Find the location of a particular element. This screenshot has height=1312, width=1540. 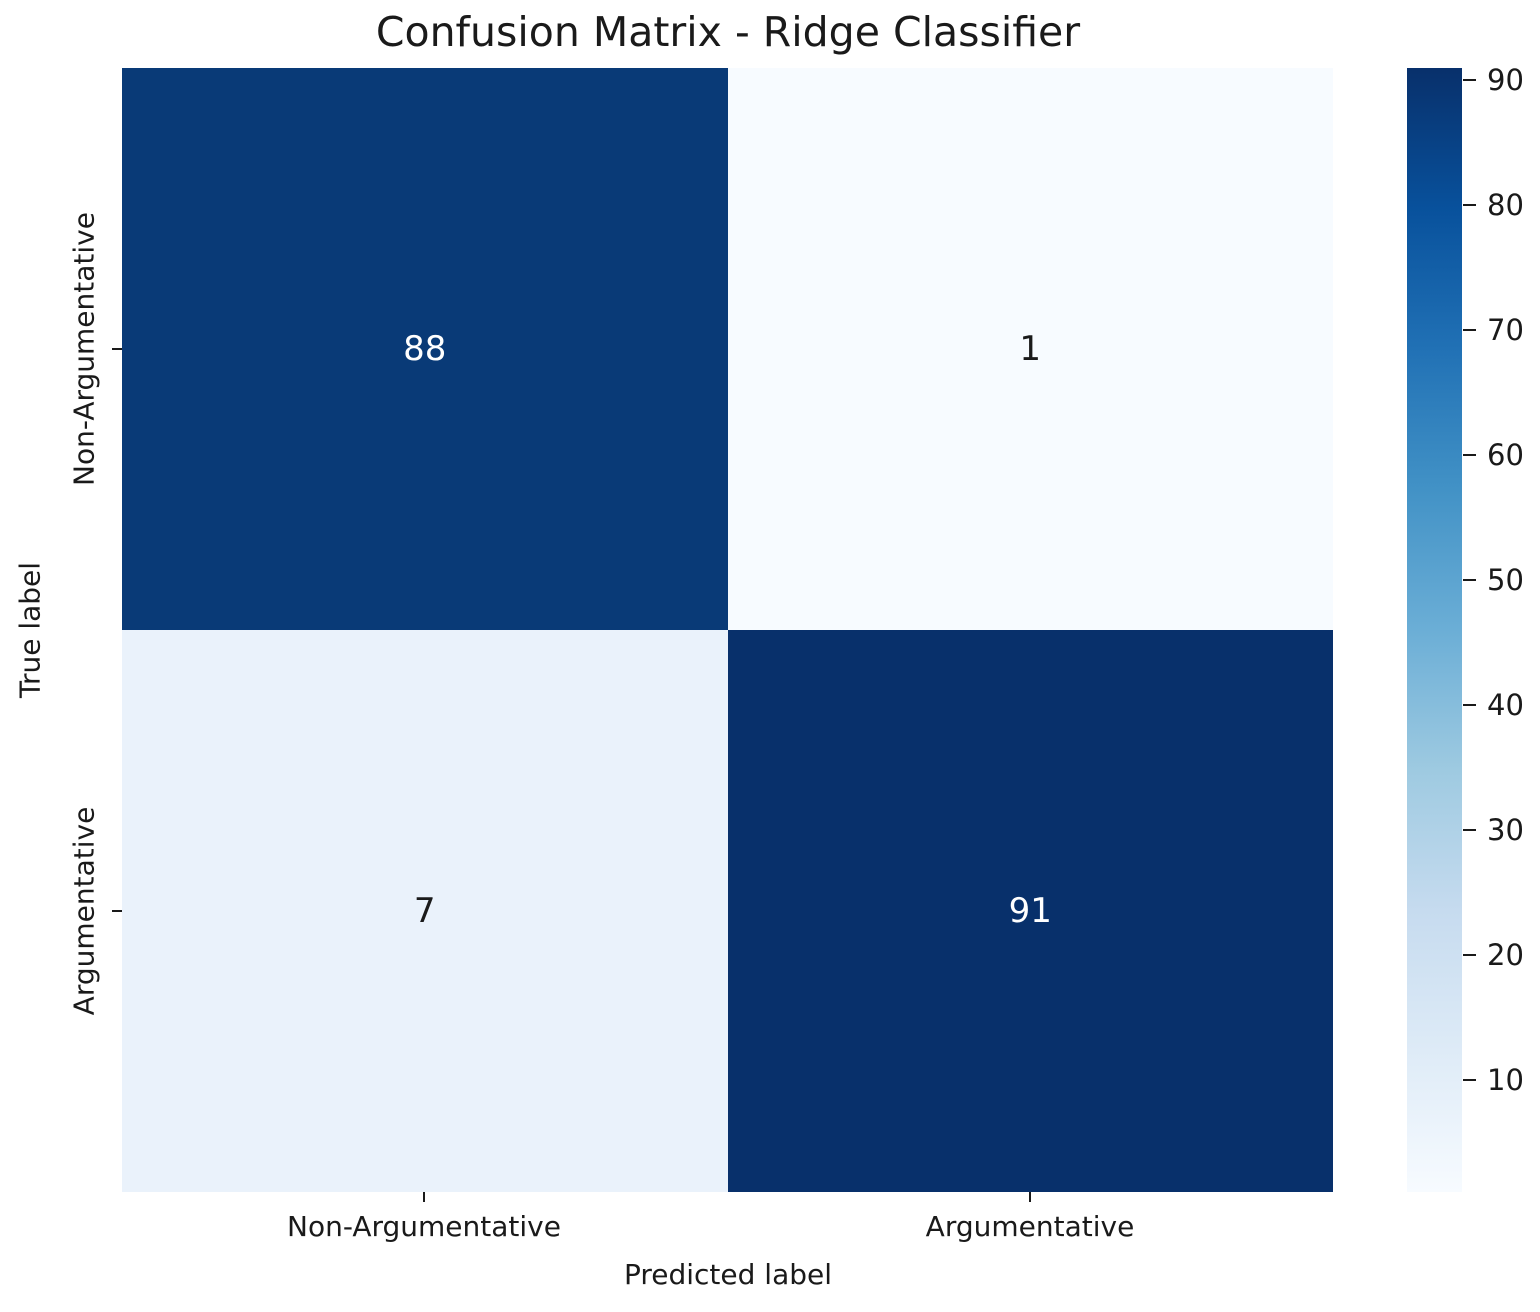

colorbar-tick-label: 60 is located at coordinates (1505, 455).